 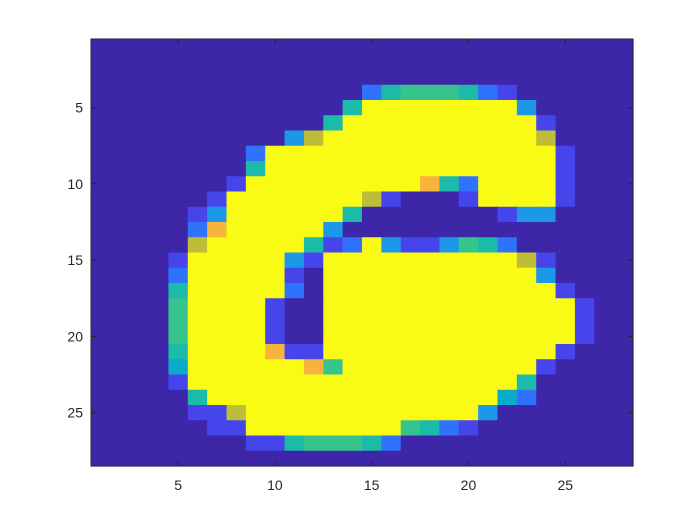 What do you see at coordinates (565, 485) in the screenshot?
I see `x-tick-label: 25` at bounding box center [565, 485].